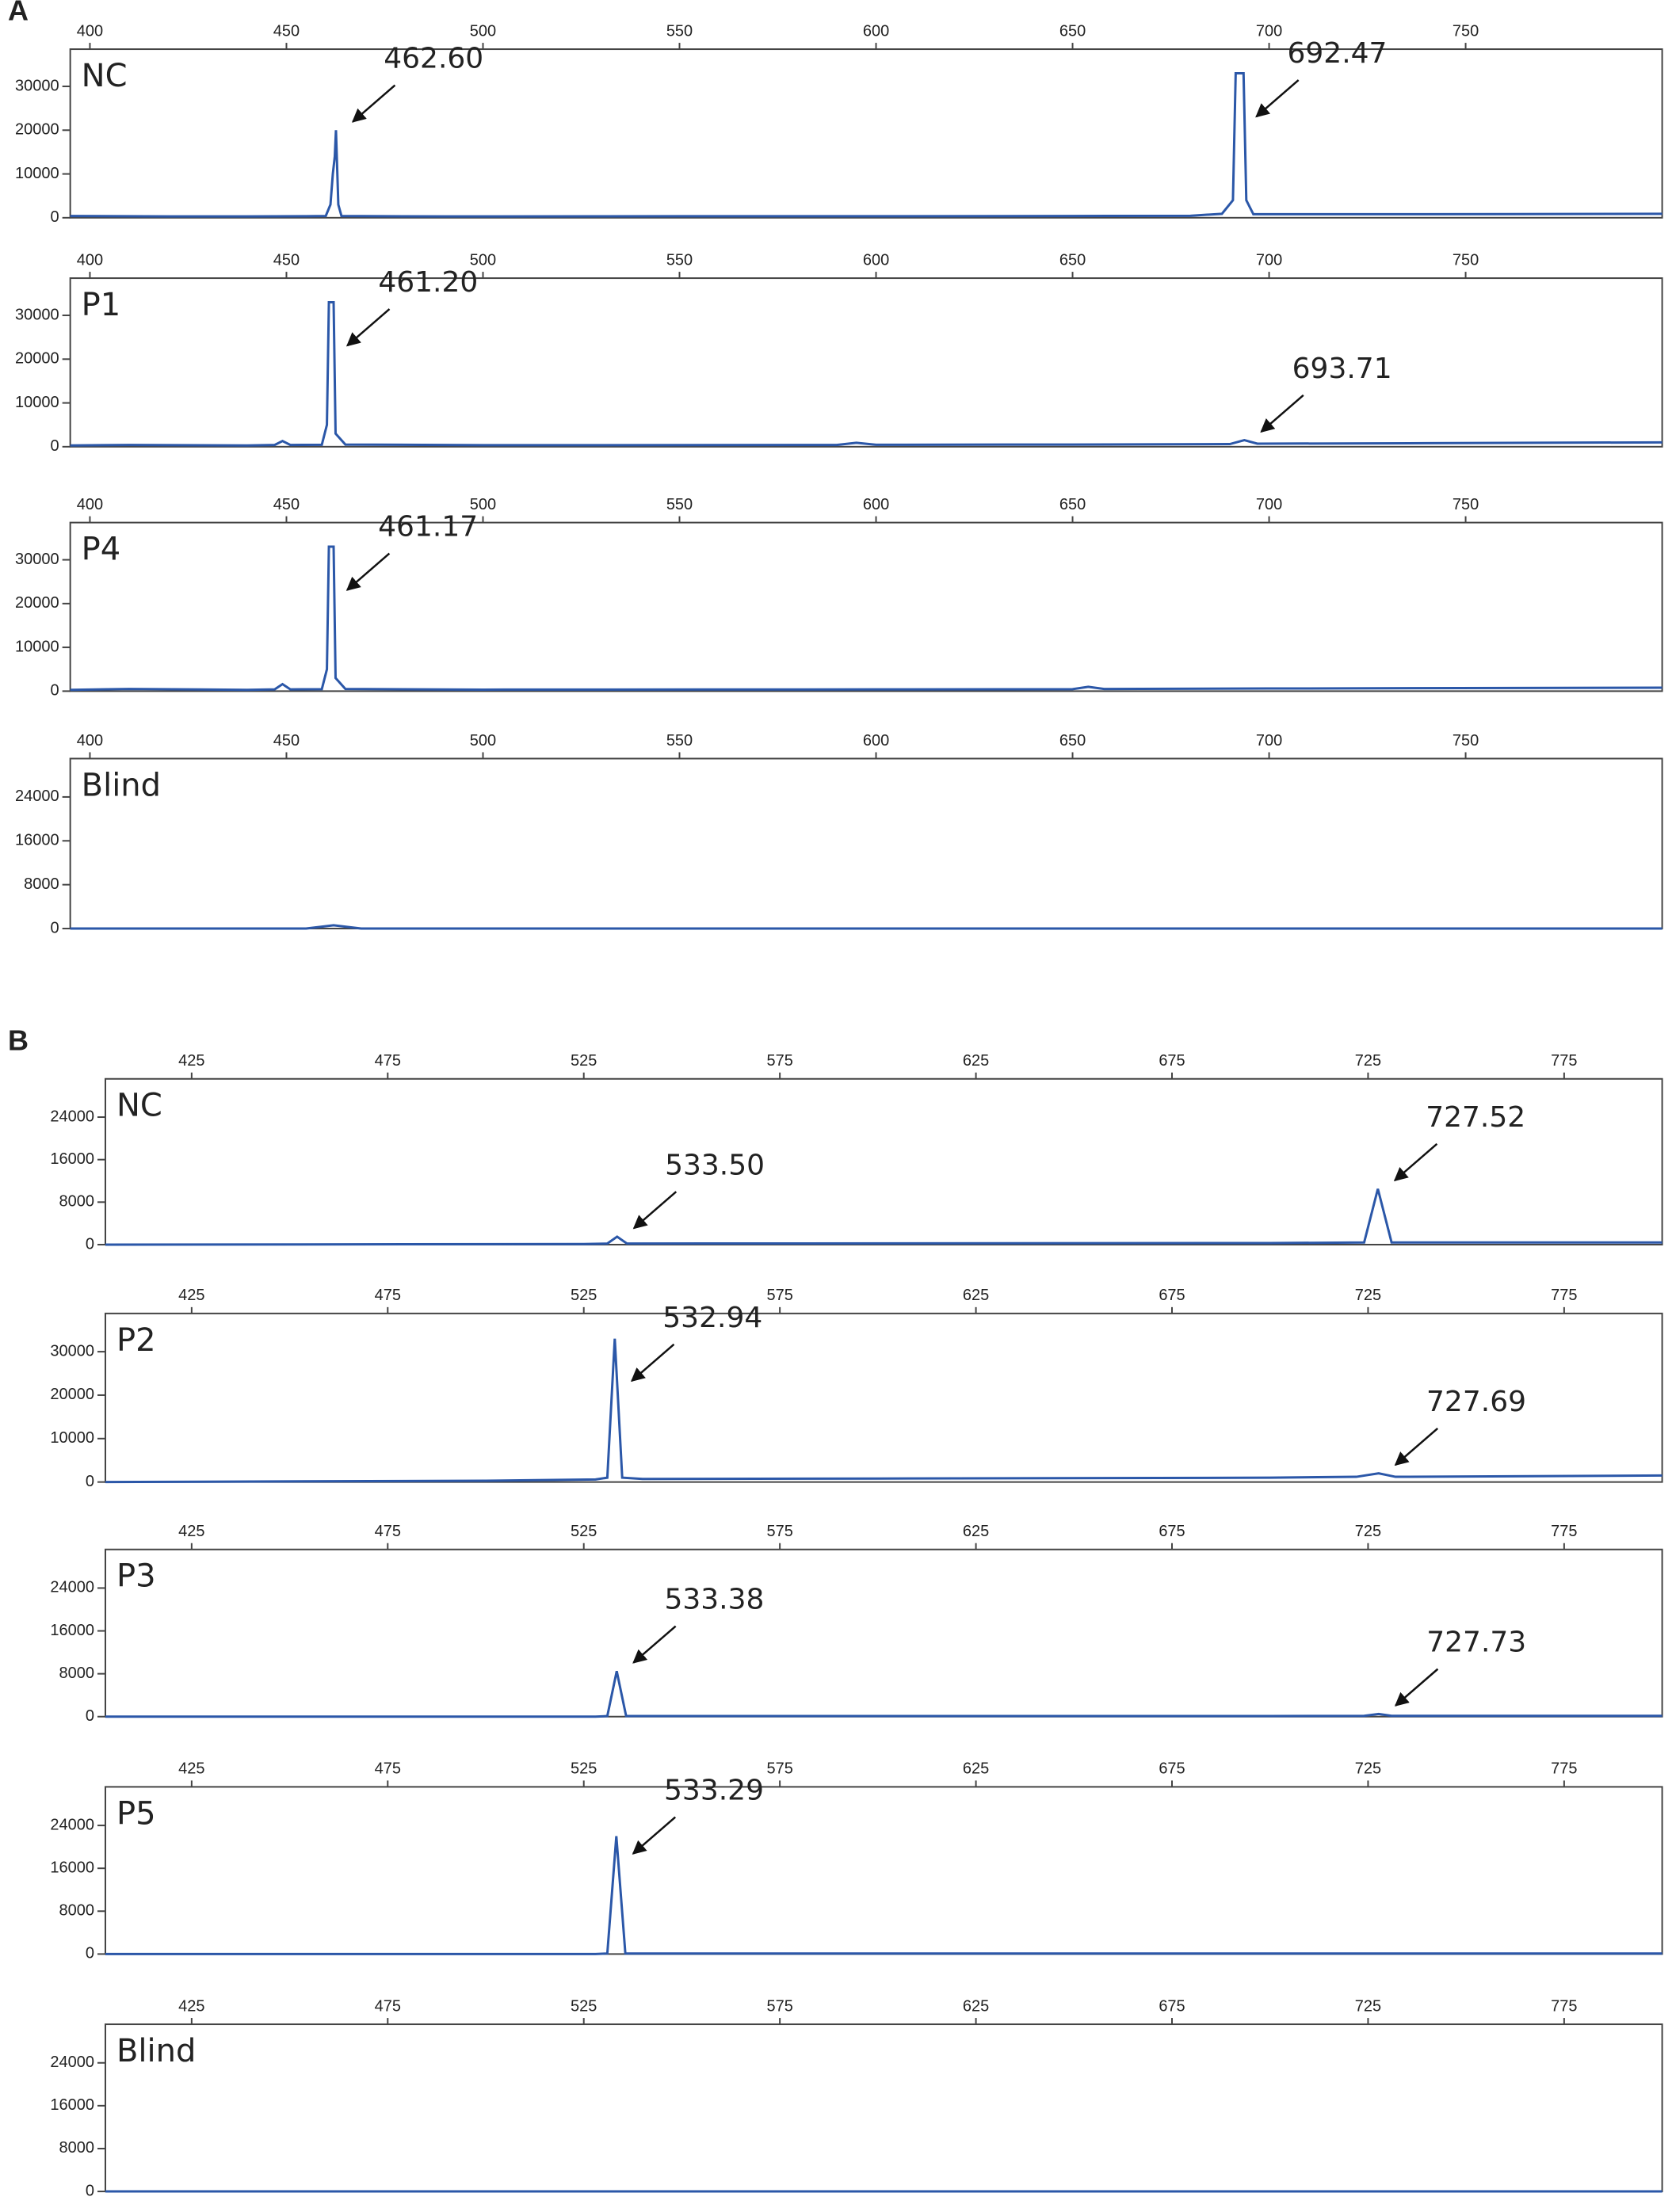  I want to click on y-tick-label: 30000, so click(37, 85).